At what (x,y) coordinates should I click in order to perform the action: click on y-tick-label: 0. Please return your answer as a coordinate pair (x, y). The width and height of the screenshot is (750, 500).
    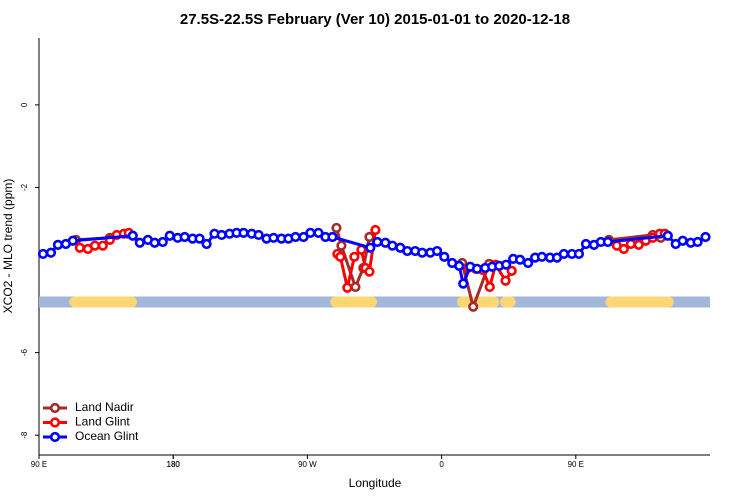
    Looking at the image, I should click on (24, 104).